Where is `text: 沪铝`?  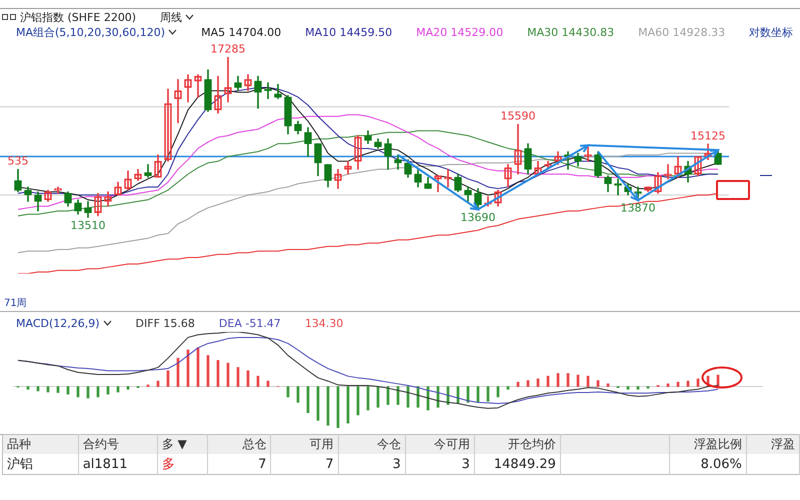 text: 沪铝 is located at coordinates (20, 464).